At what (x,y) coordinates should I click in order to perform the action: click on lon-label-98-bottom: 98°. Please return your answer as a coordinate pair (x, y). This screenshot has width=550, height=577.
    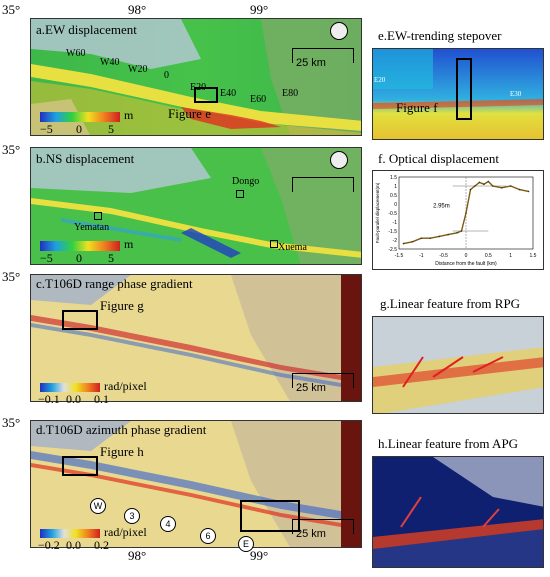
    Looking at the image, I should click on (137, 555).